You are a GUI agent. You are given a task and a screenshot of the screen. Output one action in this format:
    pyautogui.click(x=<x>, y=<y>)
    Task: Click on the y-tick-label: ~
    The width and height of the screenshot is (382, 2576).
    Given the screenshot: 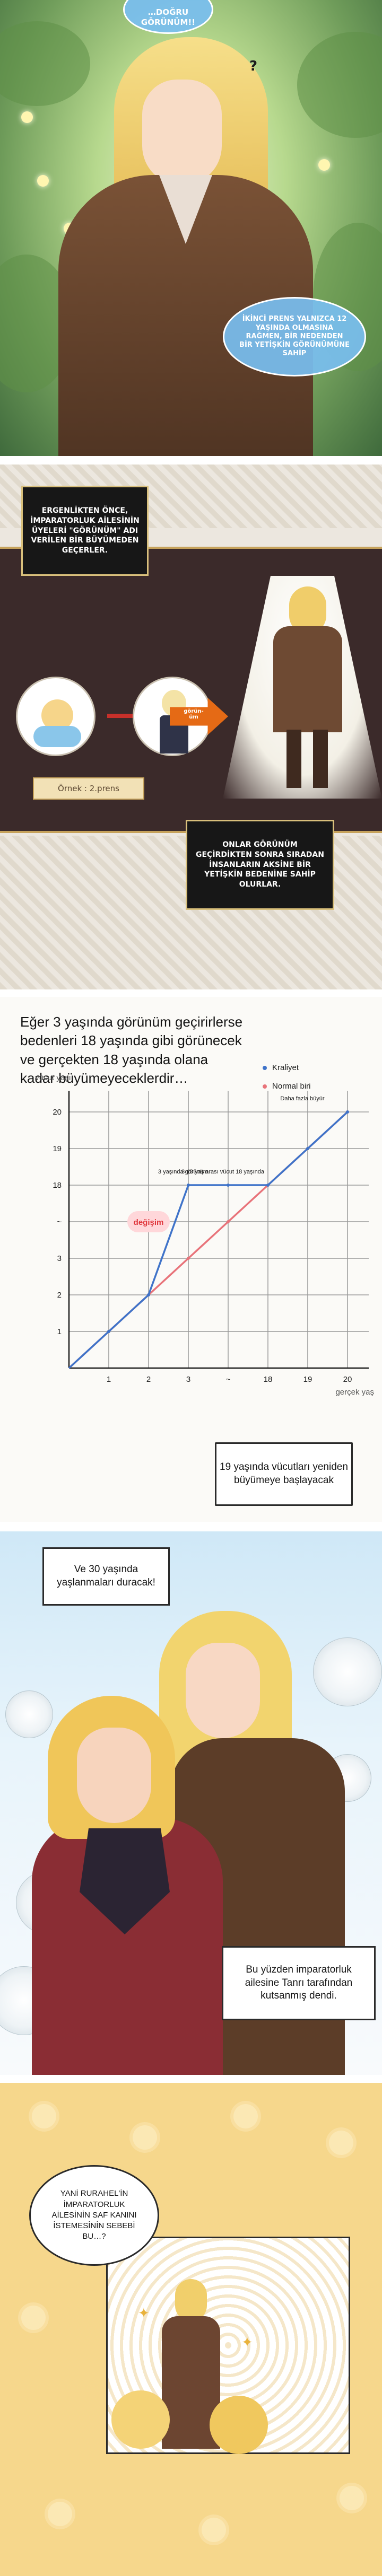 What is the action you would take?
    pyautogui.click(x=59, y=1221)
    